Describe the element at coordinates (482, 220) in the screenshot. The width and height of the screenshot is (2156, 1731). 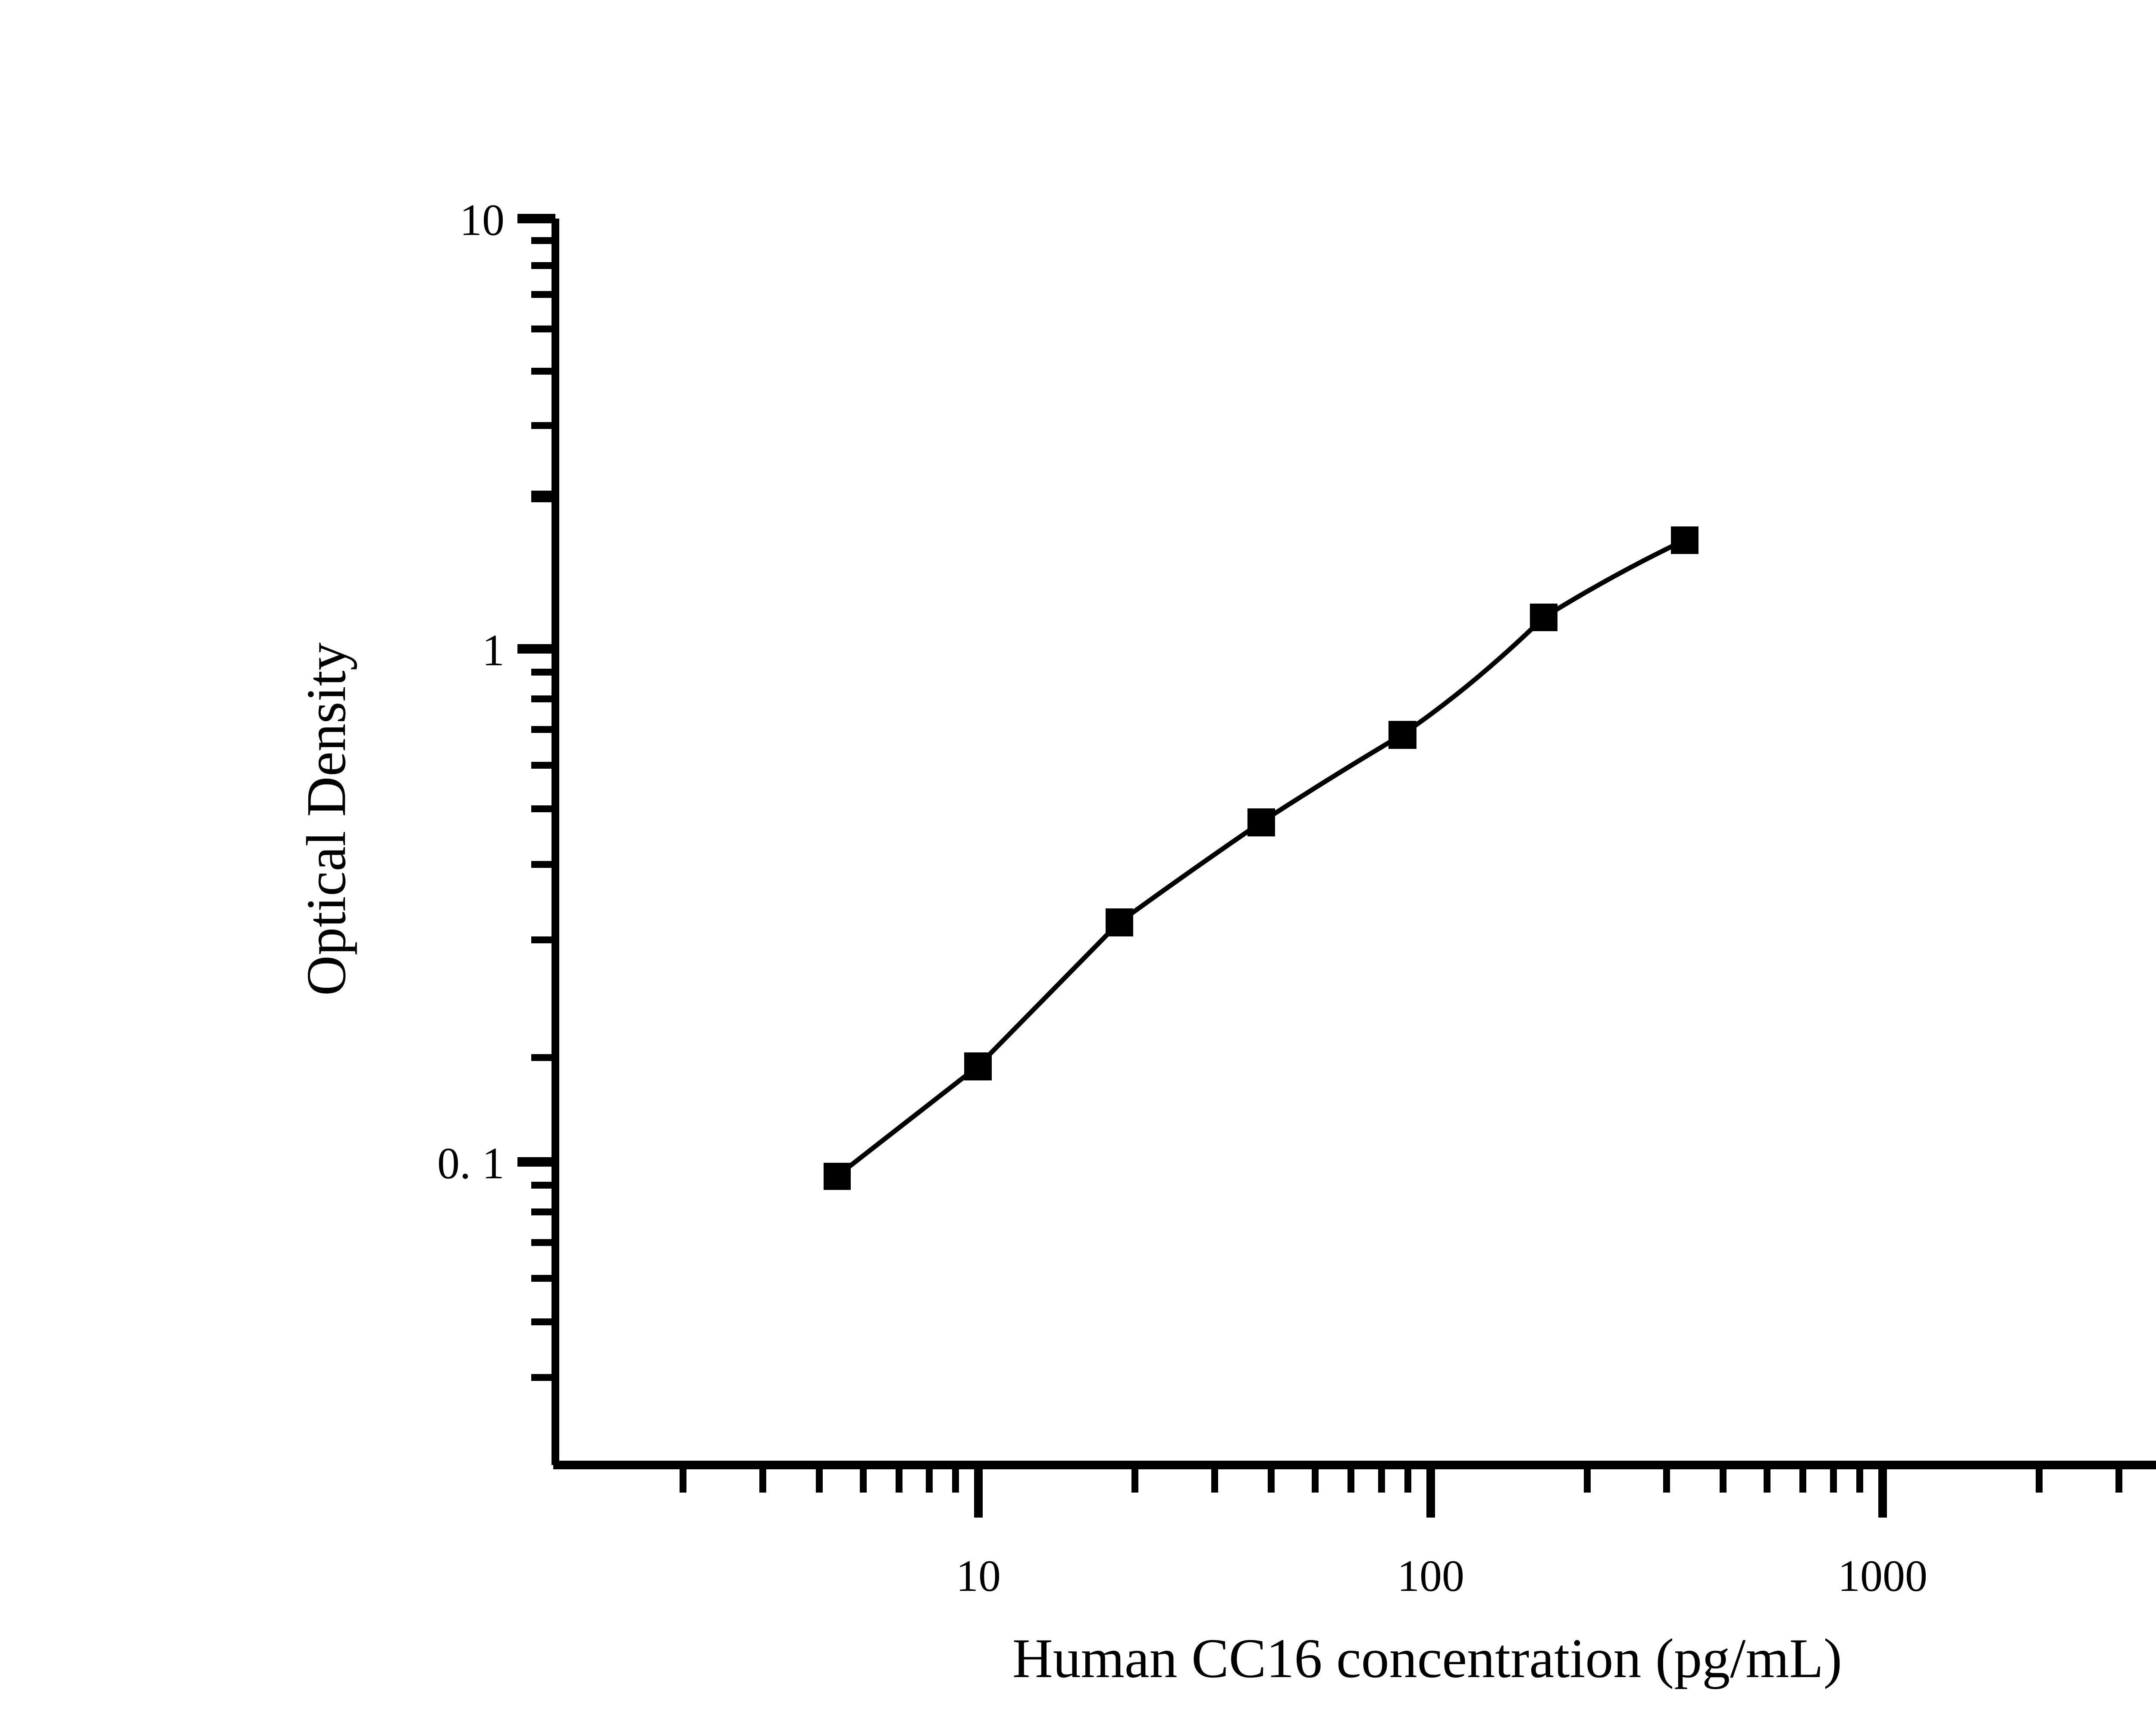
I see `y-tick-label-10: 10` at that location.